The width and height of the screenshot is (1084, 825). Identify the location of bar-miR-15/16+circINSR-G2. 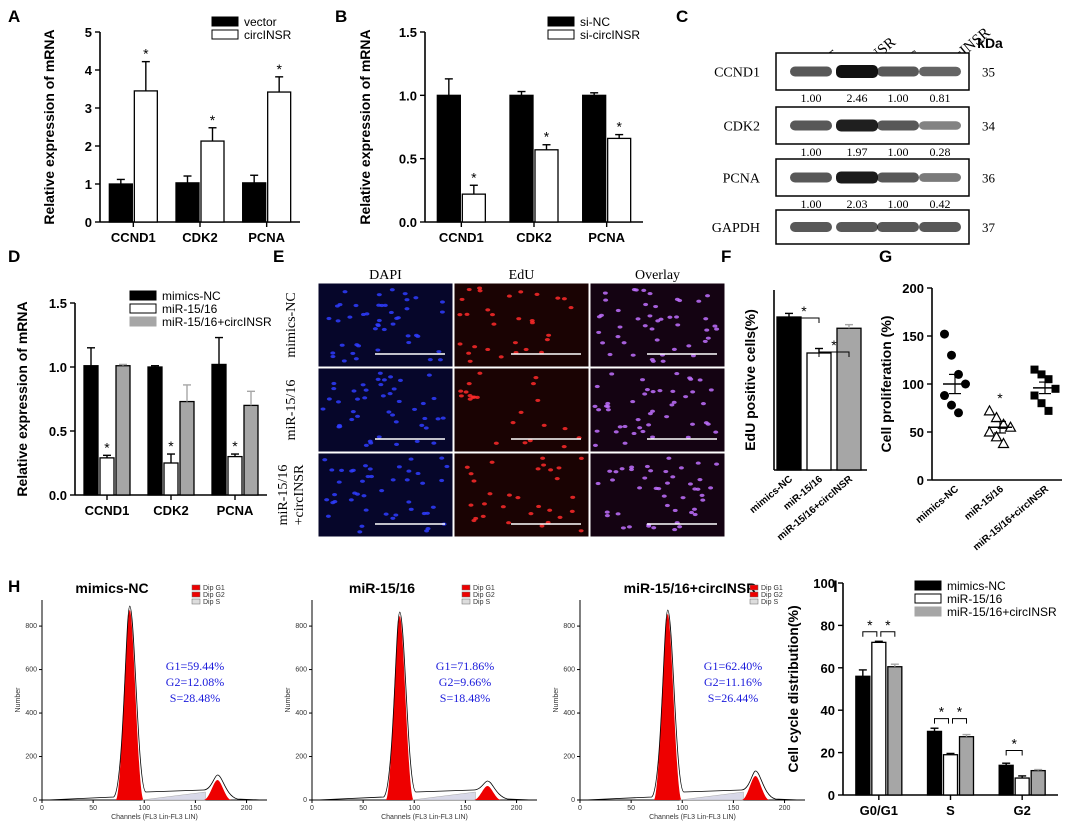
(1038, 782).